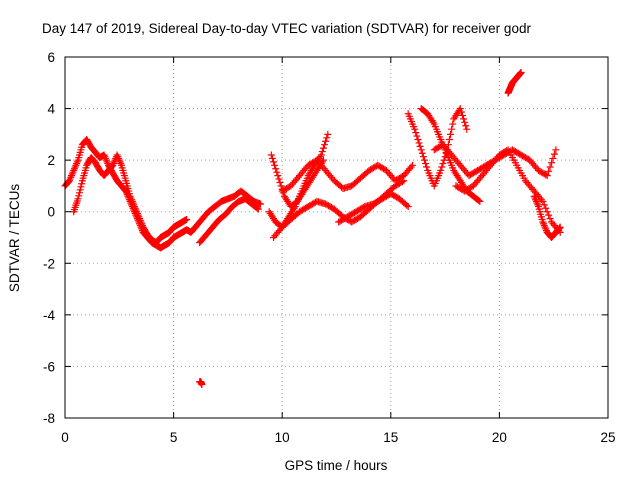  Describe the element at coordinates (495, 160) in the screenshot. I see `series-track-l` at that location.